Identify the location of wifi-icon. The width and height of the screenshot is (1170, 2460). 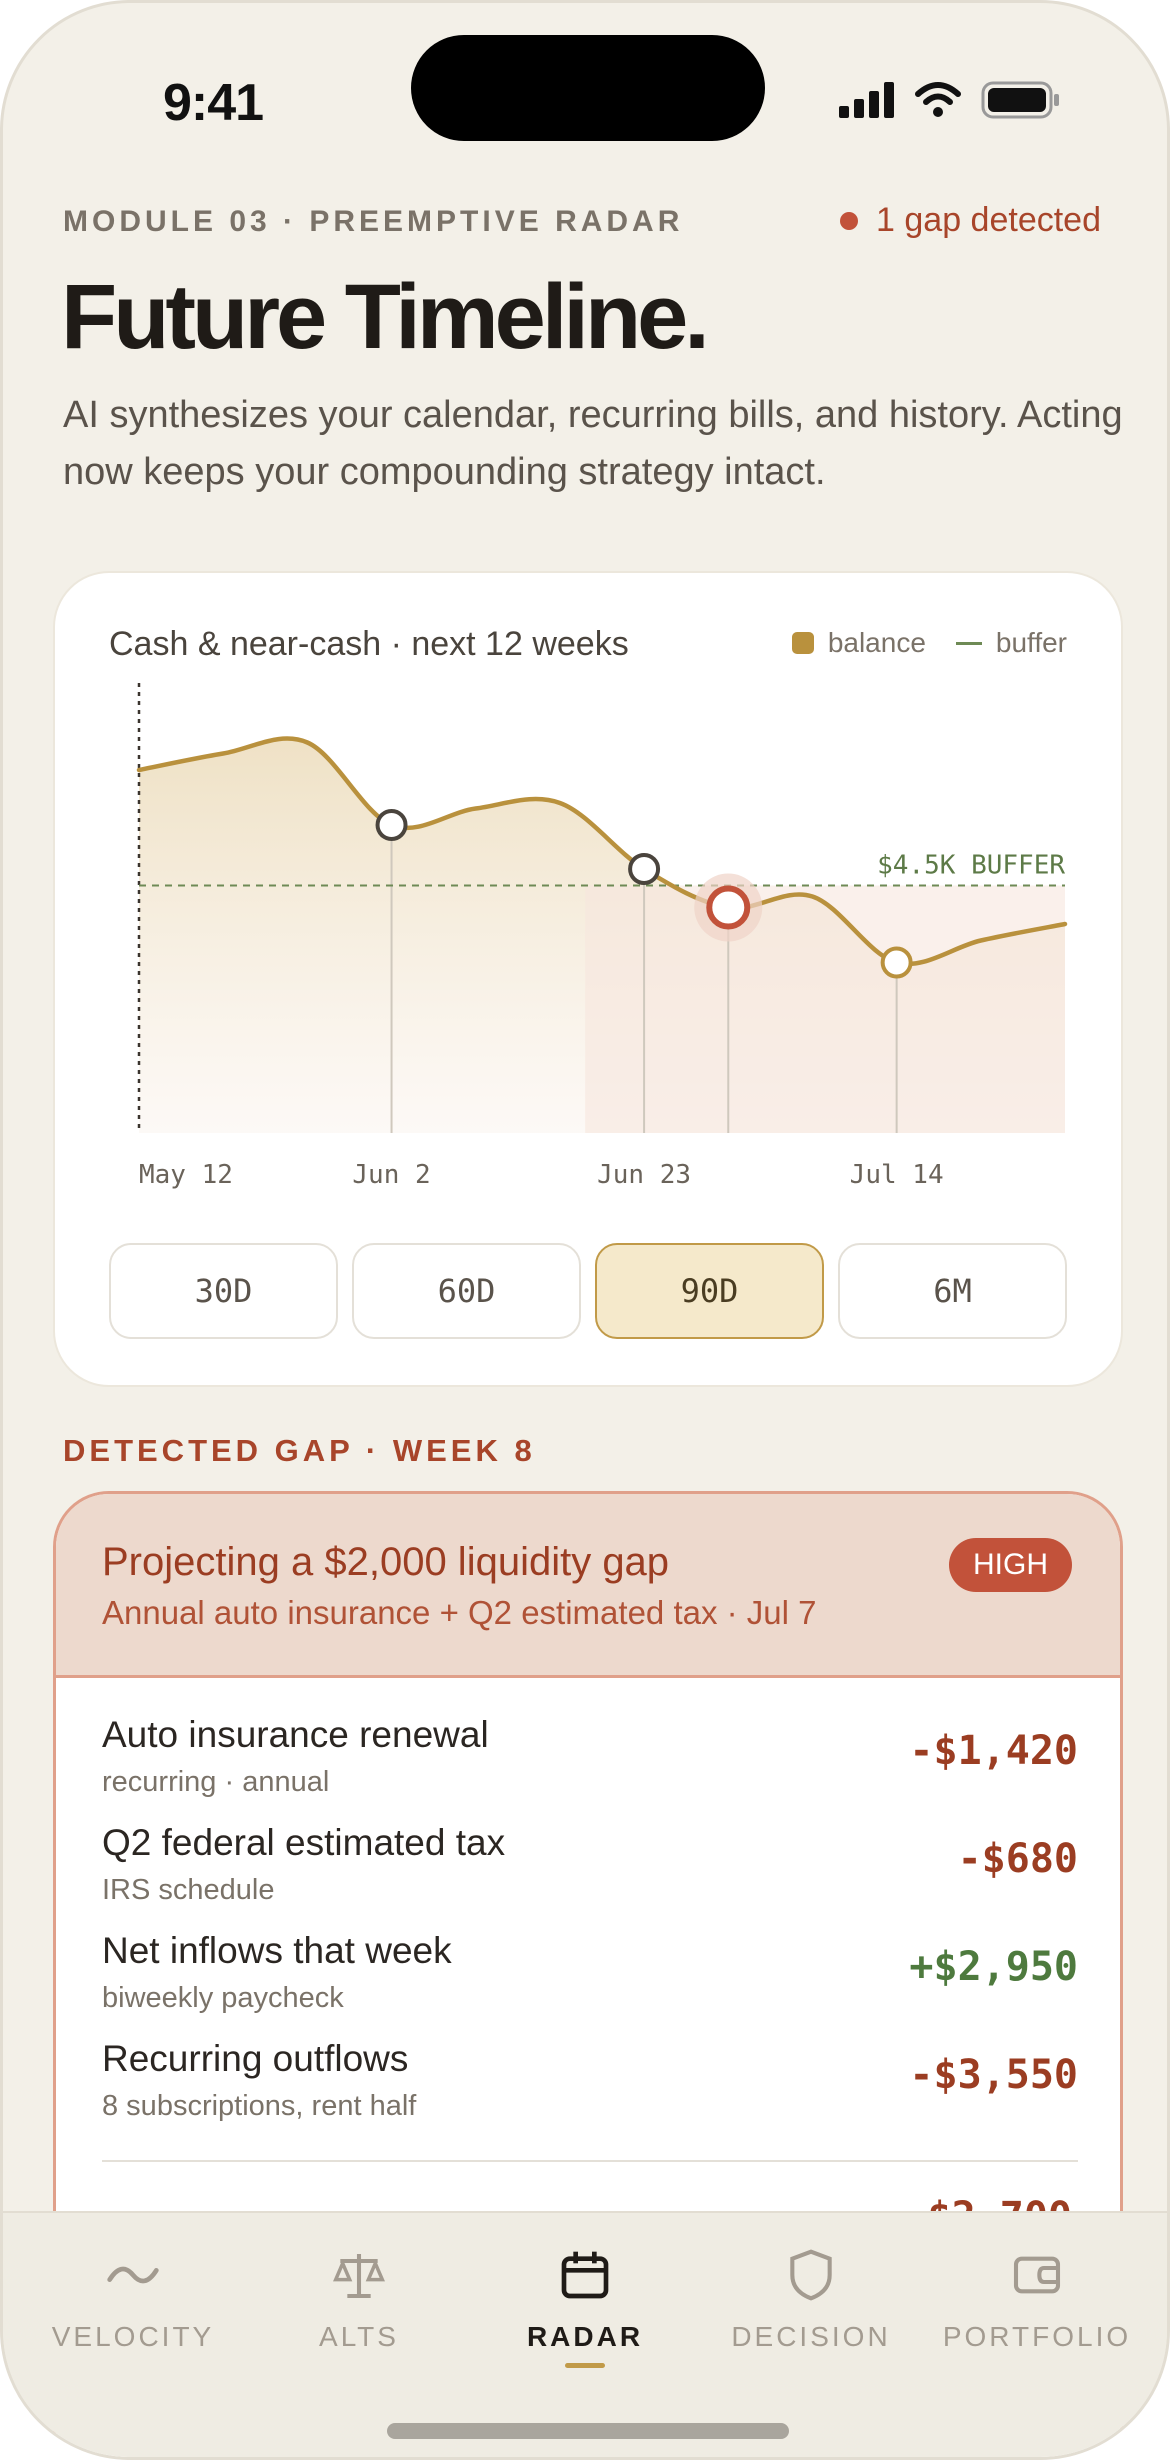
(938, 99).